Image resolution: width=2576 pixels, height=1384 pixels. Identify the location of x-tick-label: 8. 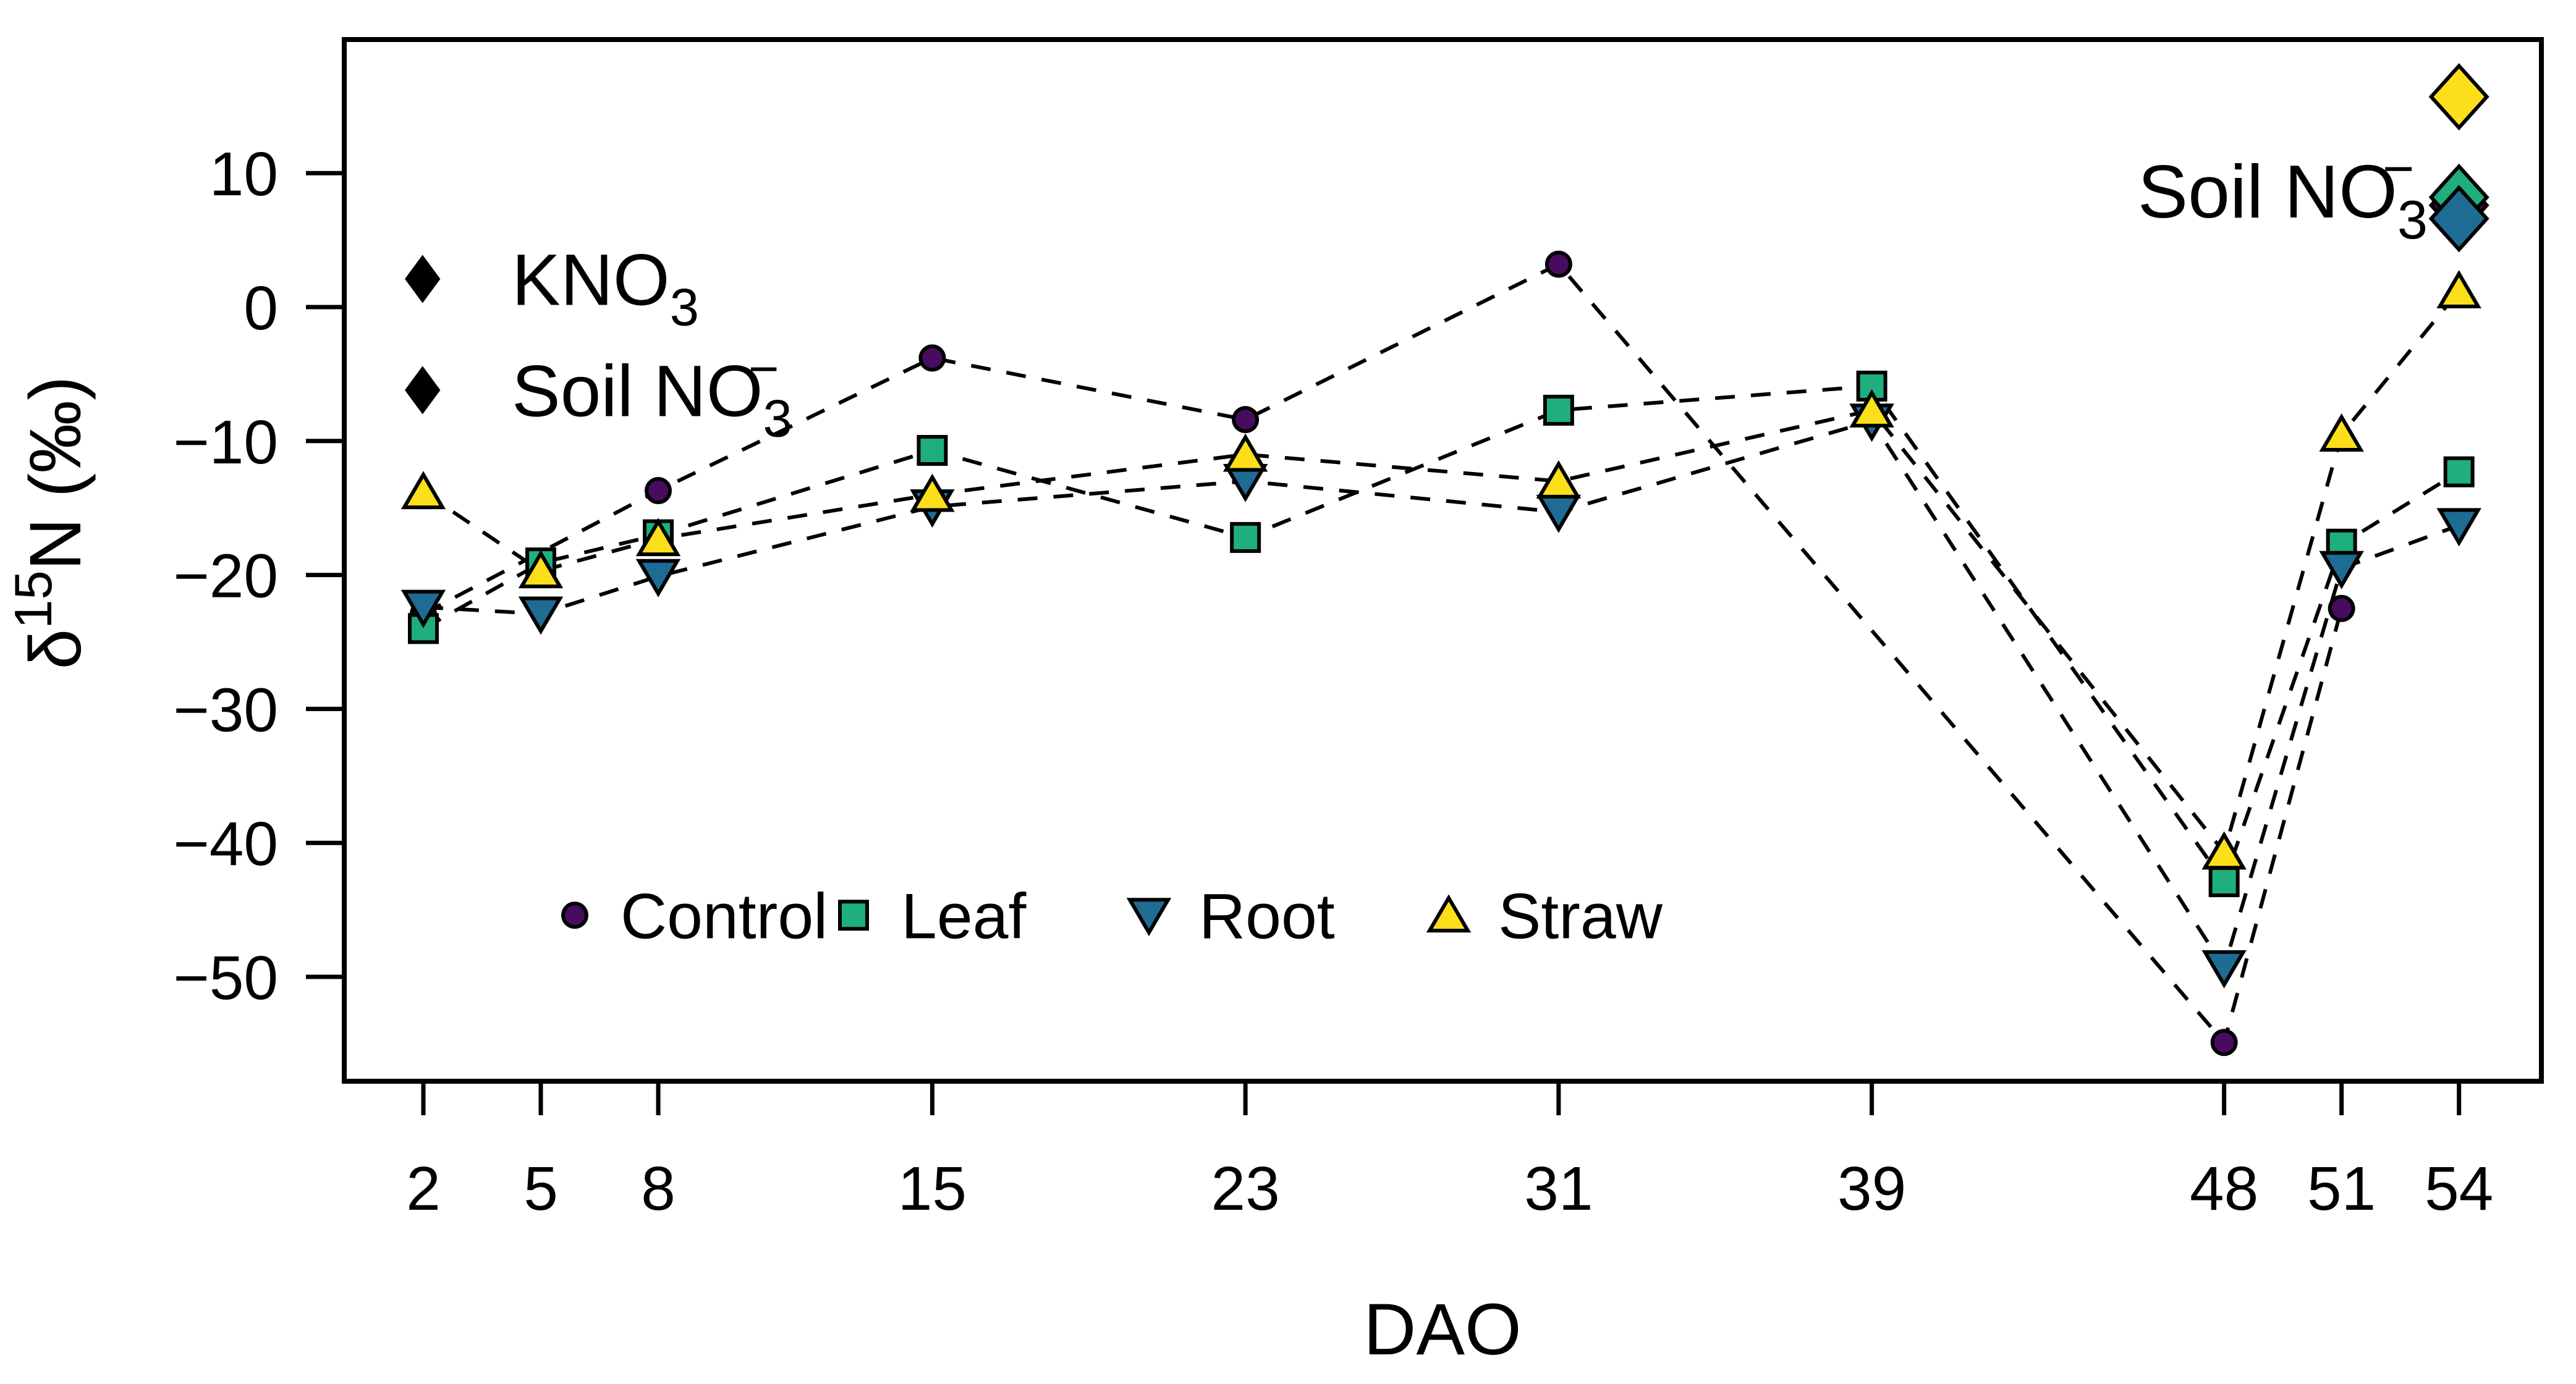
(658, 1189).